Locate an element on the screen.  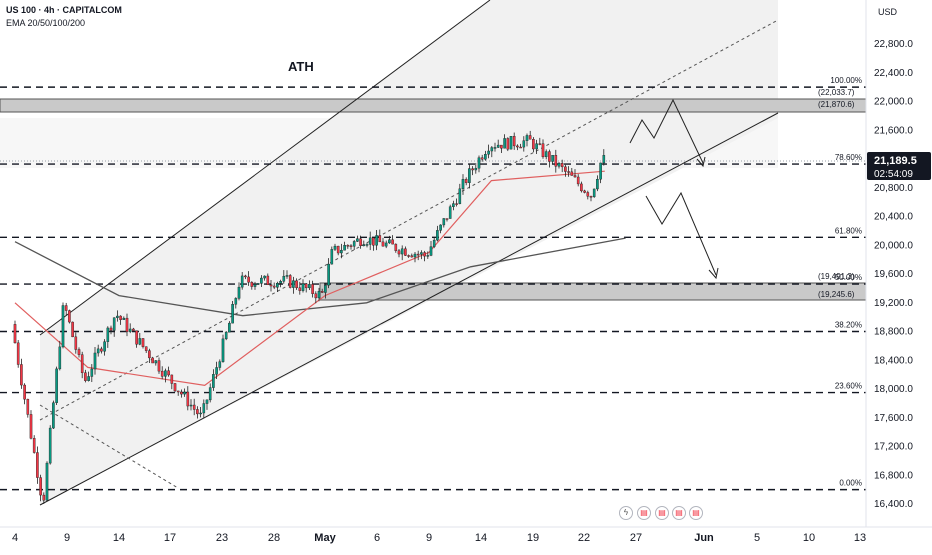
ath-region is located at coordinates (389, 143).